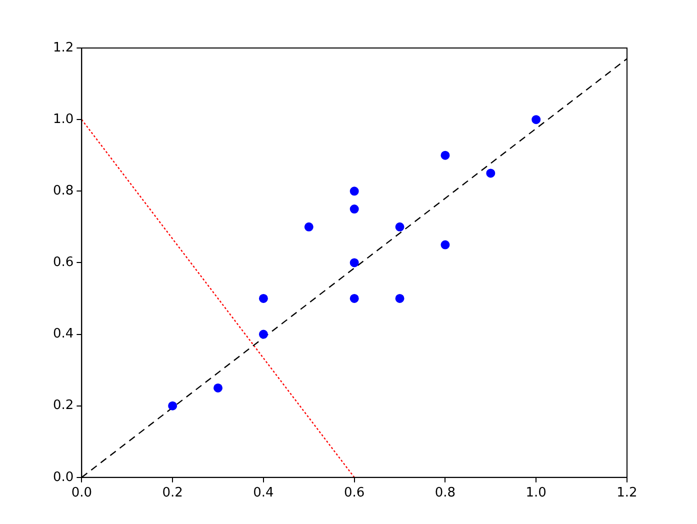 This screenshot has width=697, height=524. Describe the element at coordinates (354, 493) in the screenshot. I see `x-tick-label: 0.6` at that location.